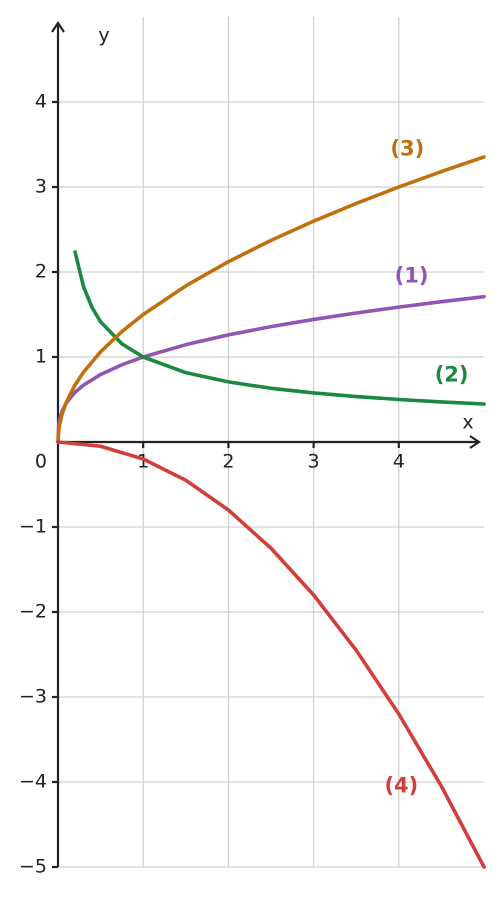  I want to click on x-tick-label: 3, so click(314, 462).